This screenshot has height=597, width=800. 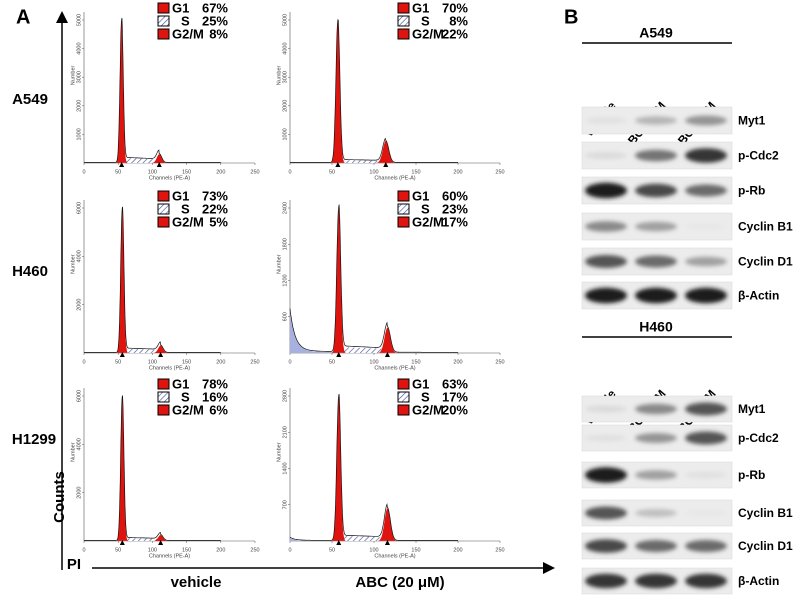 What do you see at coordinates (285, 504) in the screenshot?
I see `y-tick-label: 700` at bounding box center [285, 504].